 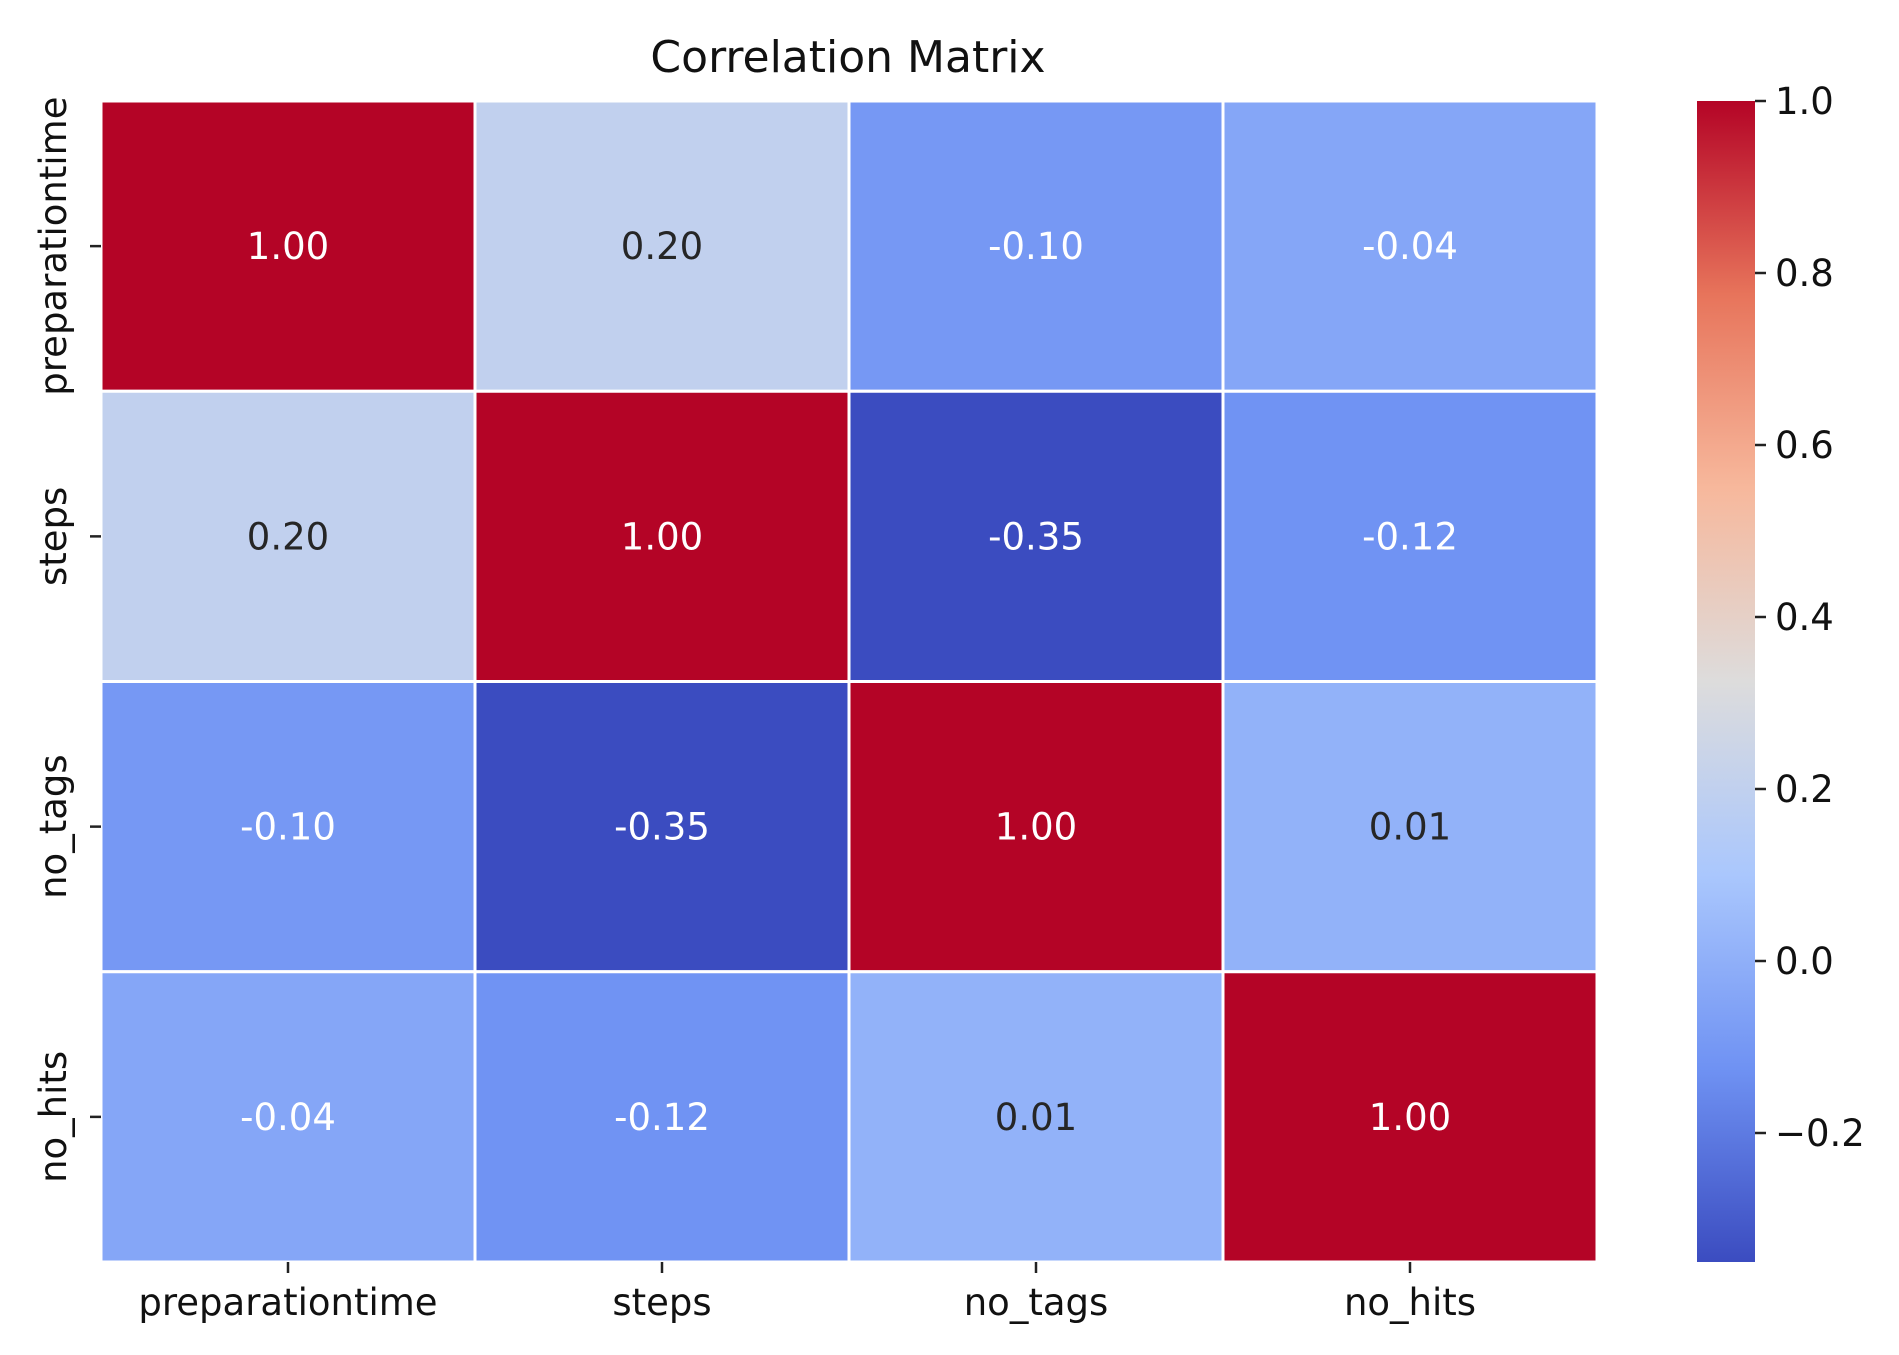 What do you see at coordinates (1804, 961) in the screenshot?
I see `colorbar-tick-label: 0.0` at bounding box center [1804, 961].